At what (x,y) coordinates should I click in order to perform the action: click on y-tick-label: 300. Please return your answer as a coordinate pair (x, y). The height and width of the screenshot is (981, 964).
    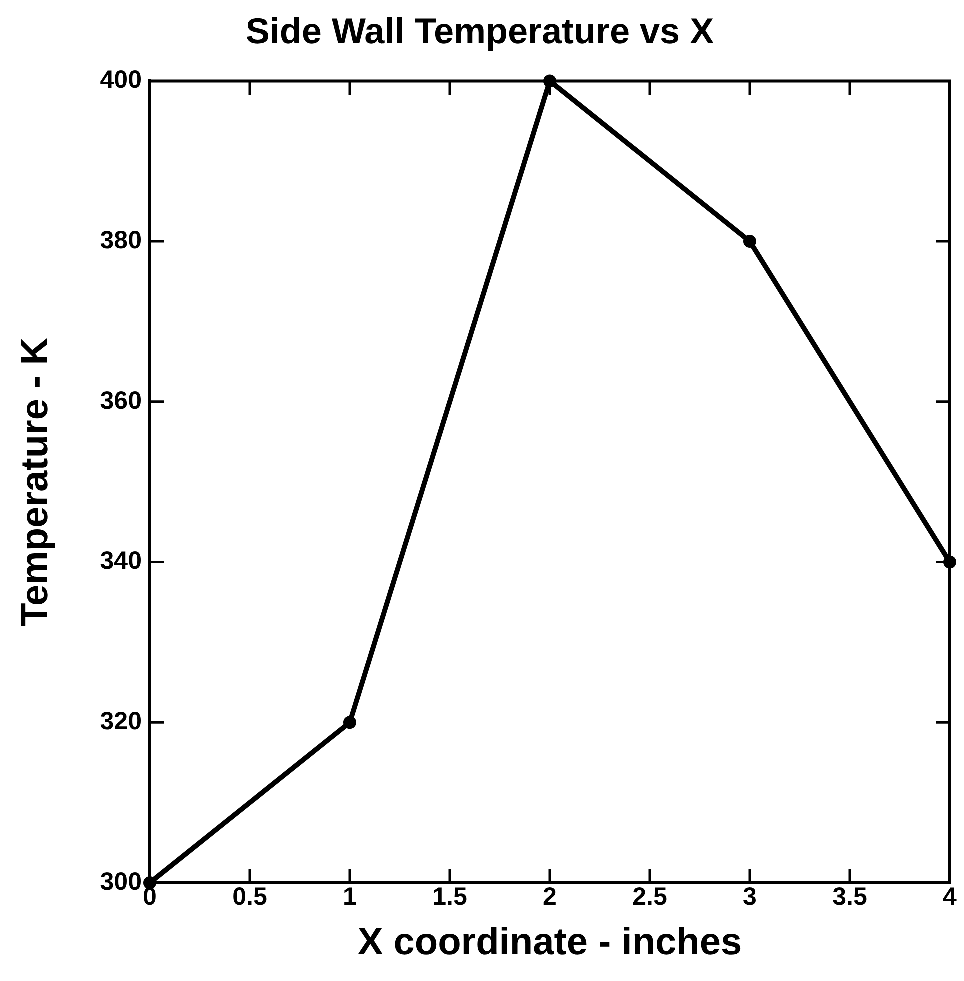
    Looking at the image, I should click on (121, 882).